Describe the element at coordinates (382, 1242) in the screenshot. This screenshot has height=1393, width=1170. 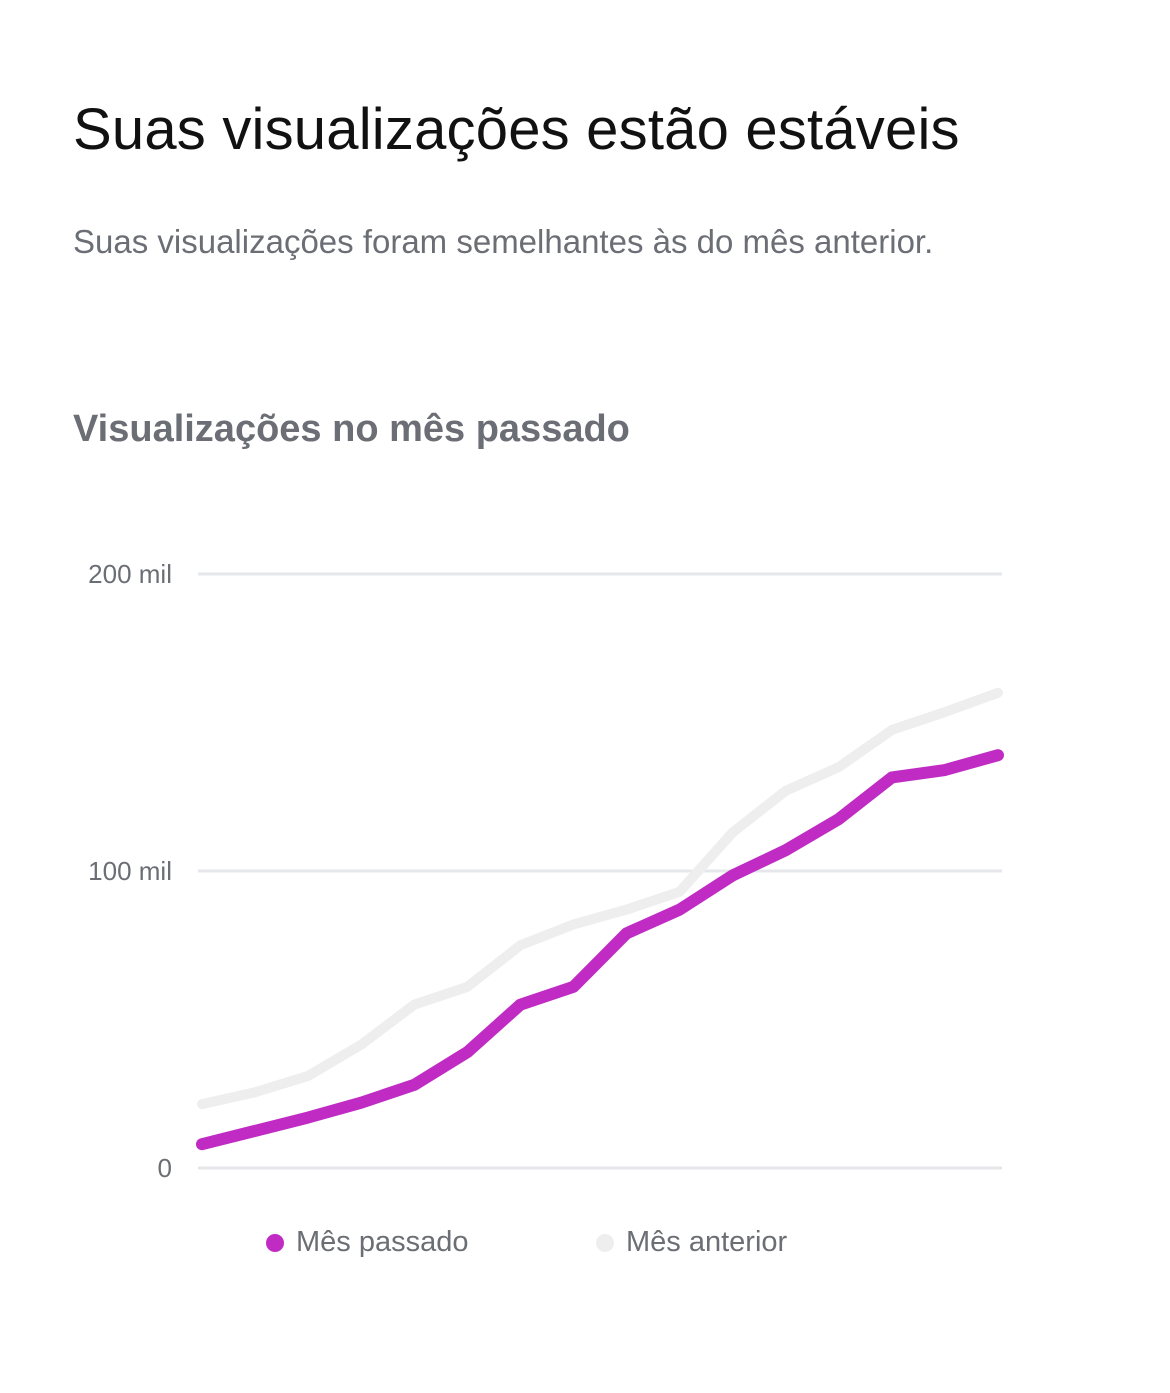
I see `legend-label-last-month: Mês passado` at that location.